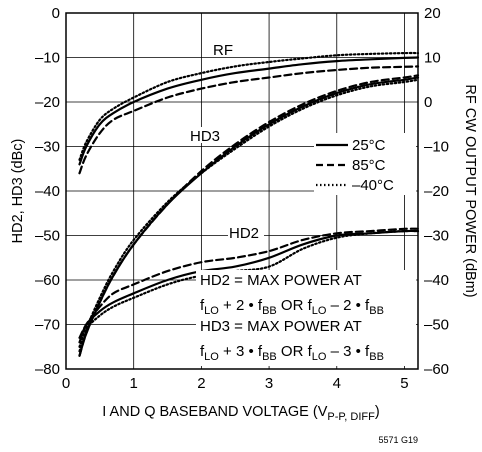  I want to click on x-tick: 3, so click(269, 383).